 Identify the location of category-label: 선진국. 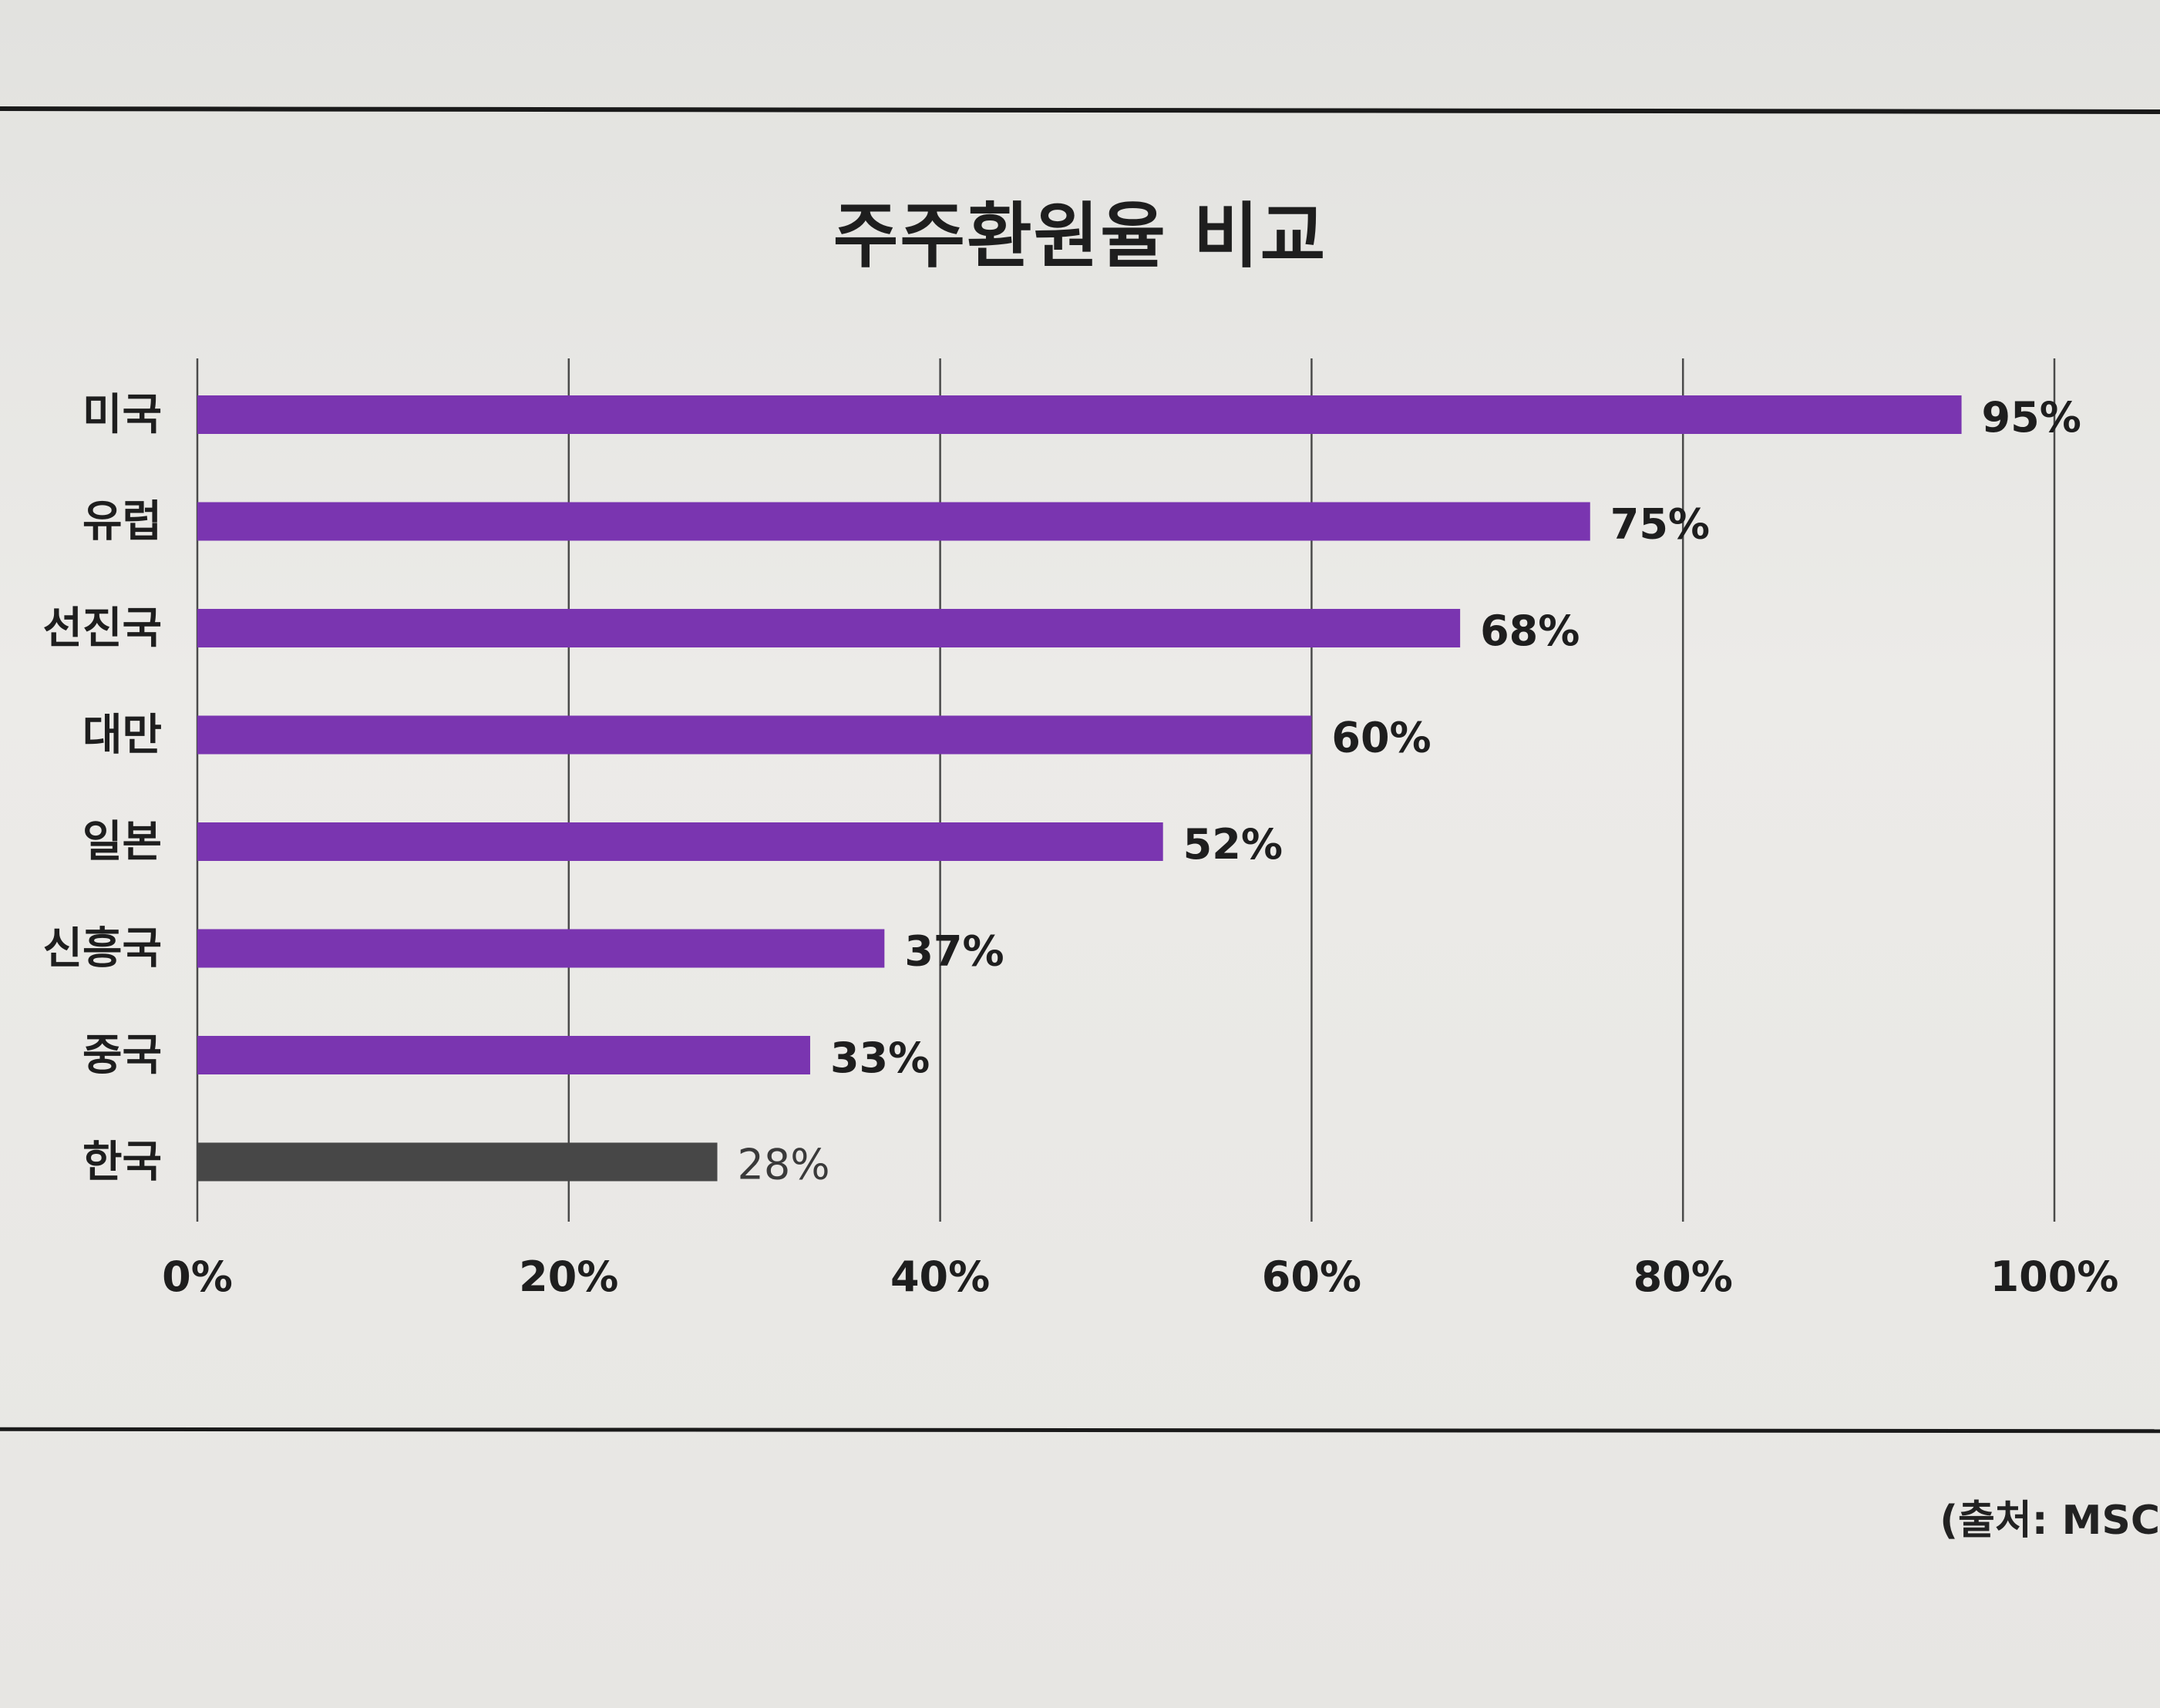
(102, 629).